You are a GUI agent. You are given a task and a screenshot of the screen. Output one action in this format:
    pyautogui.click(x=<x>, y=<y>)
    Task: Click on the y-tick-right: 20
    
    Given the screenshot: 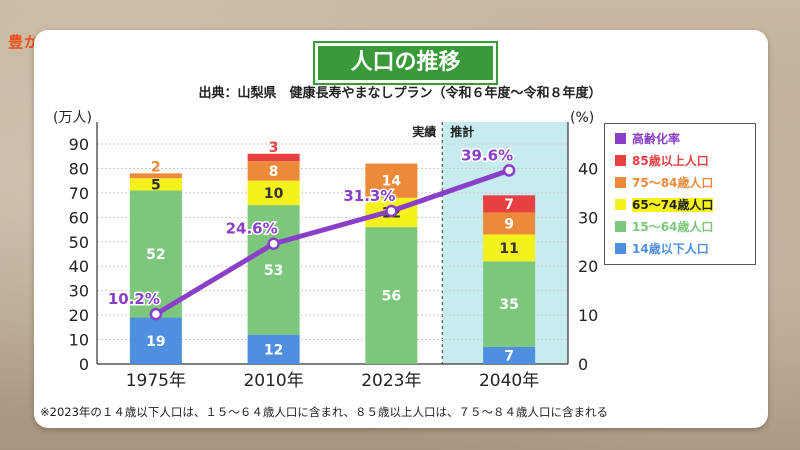 What is the action you would take?
    pyautogui.click(x=588, y=266)
    